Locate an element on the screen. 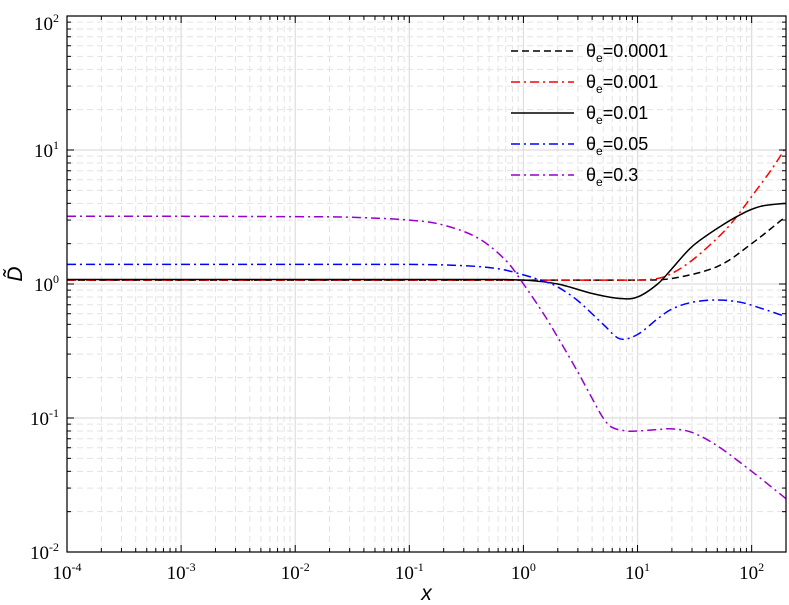  legend-label: θe=0.01 is located at coordinates (617, 115).